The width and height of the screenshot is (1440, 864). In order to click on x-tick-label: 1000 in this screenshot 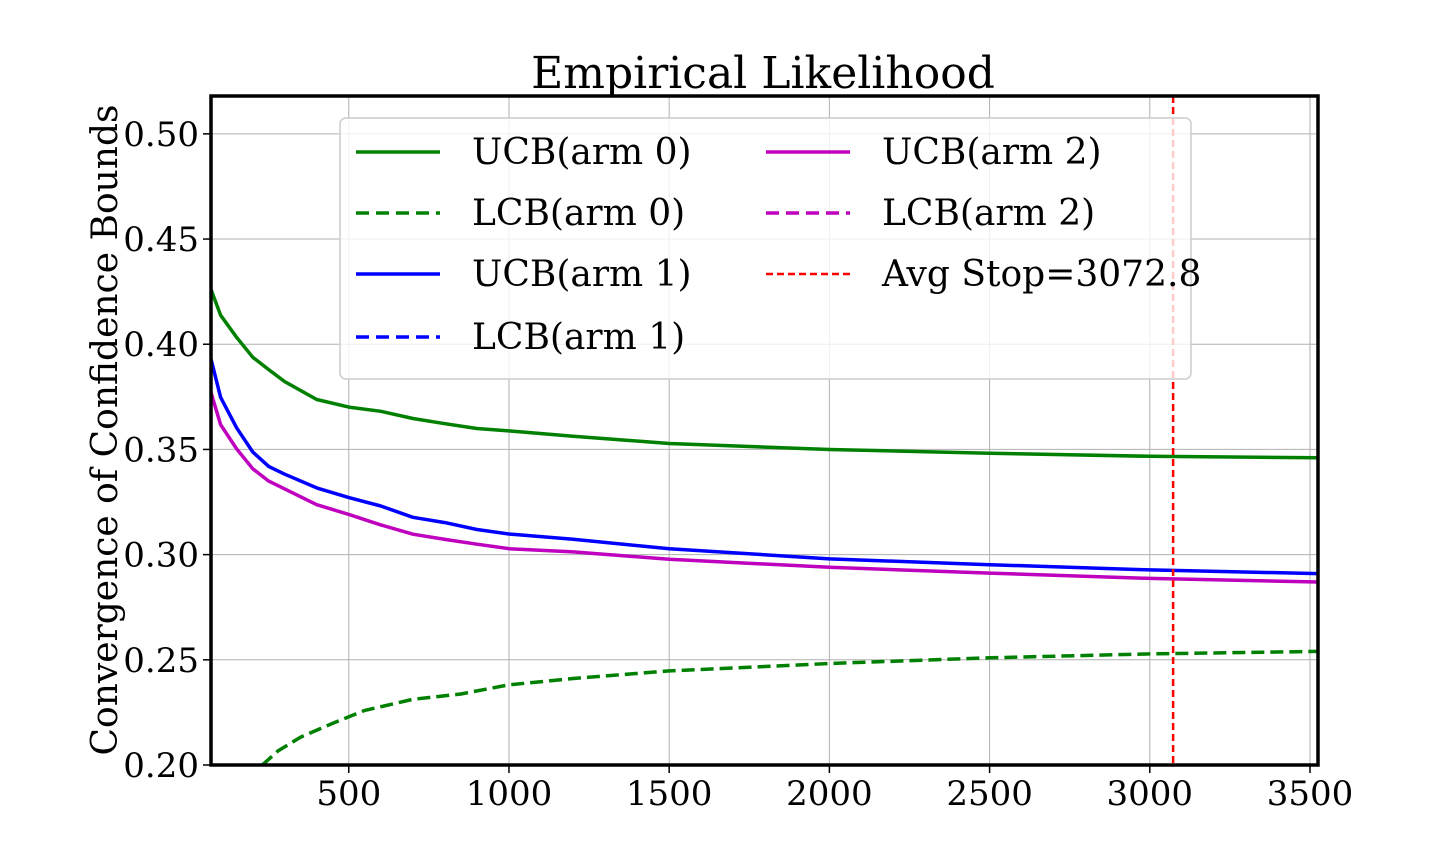, I will do `click(509, 794)`.